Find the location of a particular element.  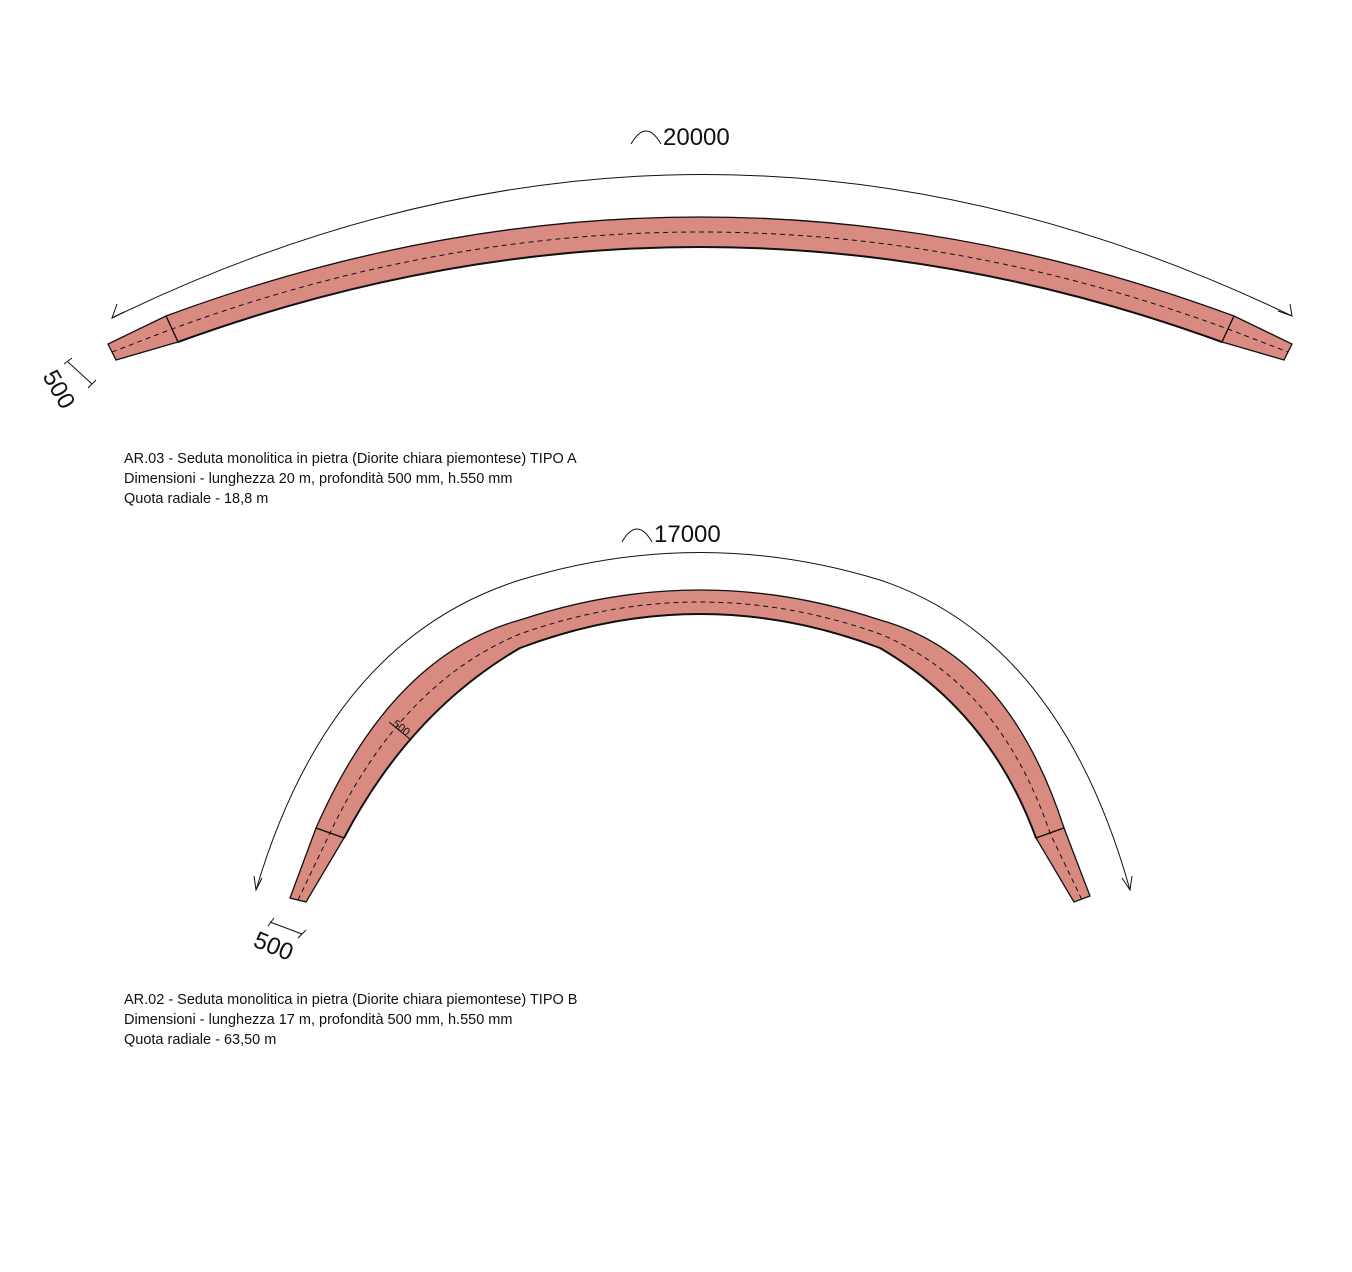

bench-a-length-label: 20000 is located at coordinates (696, 137).